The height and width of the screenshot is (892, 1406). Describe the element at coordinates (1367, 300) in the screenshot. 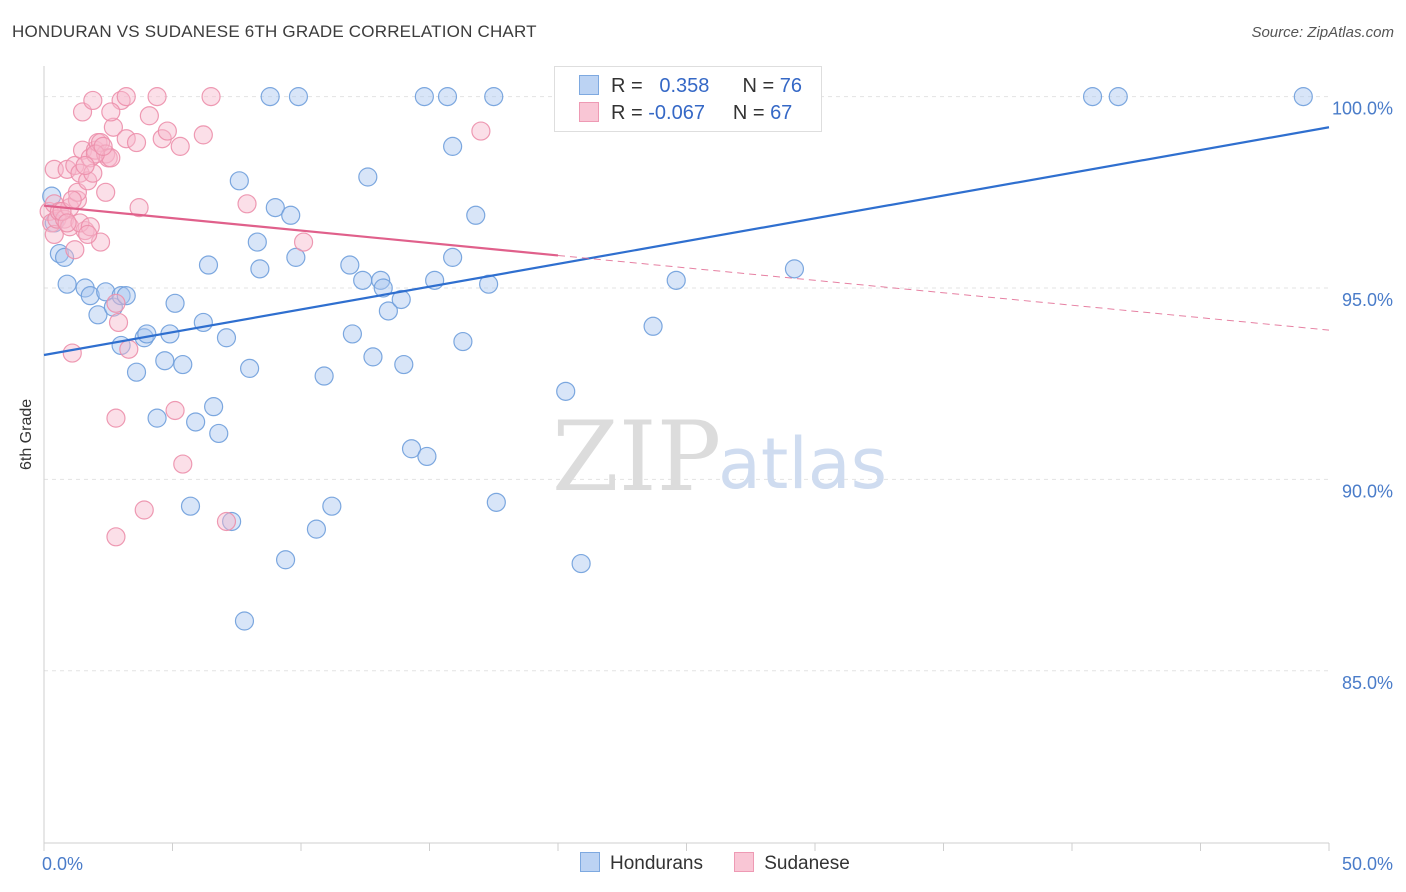

I see `y-tick-label: 95.0%` at that location.